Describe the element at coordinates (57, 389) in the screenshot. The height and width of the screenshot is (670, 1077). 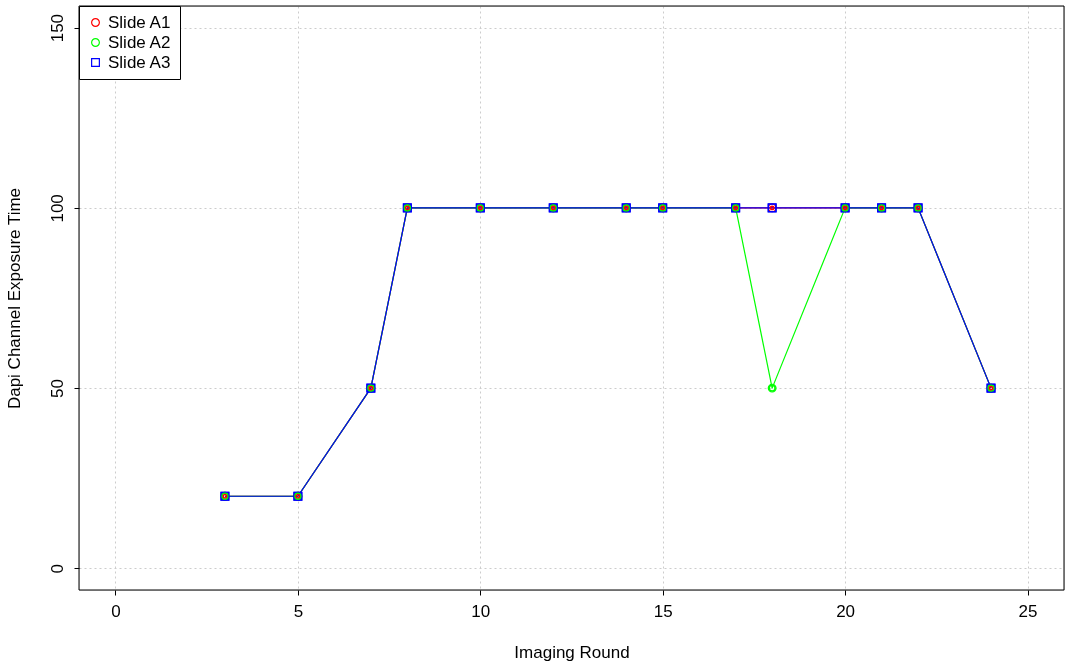
I see `y-tick-label: 50` at that location.